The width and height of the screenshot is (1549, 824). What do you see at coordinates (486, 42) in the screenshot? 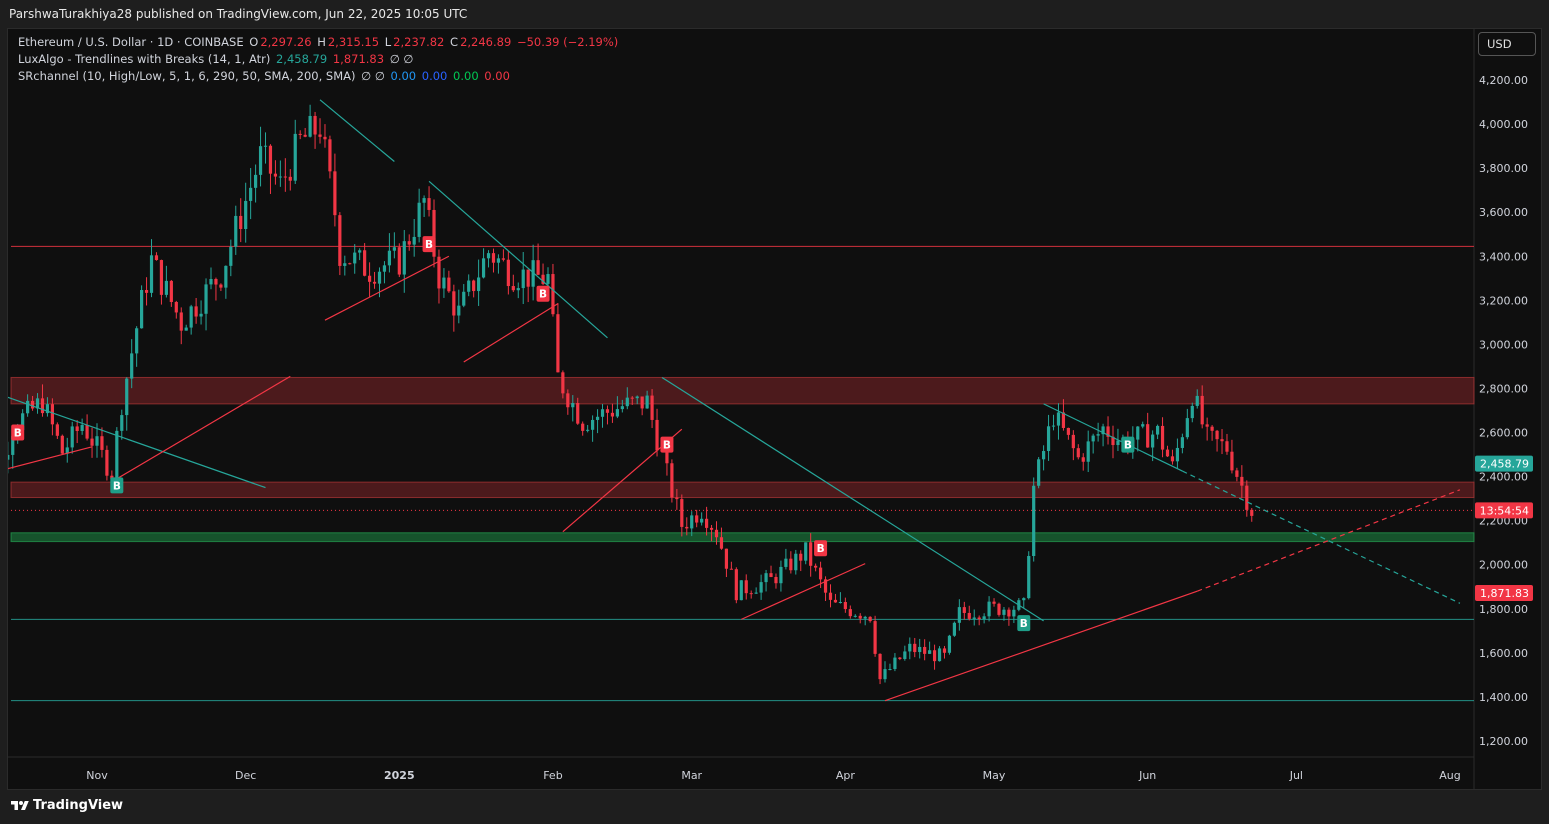
I see `legend-close: 2,246.89` at bounding box center [486, 42].